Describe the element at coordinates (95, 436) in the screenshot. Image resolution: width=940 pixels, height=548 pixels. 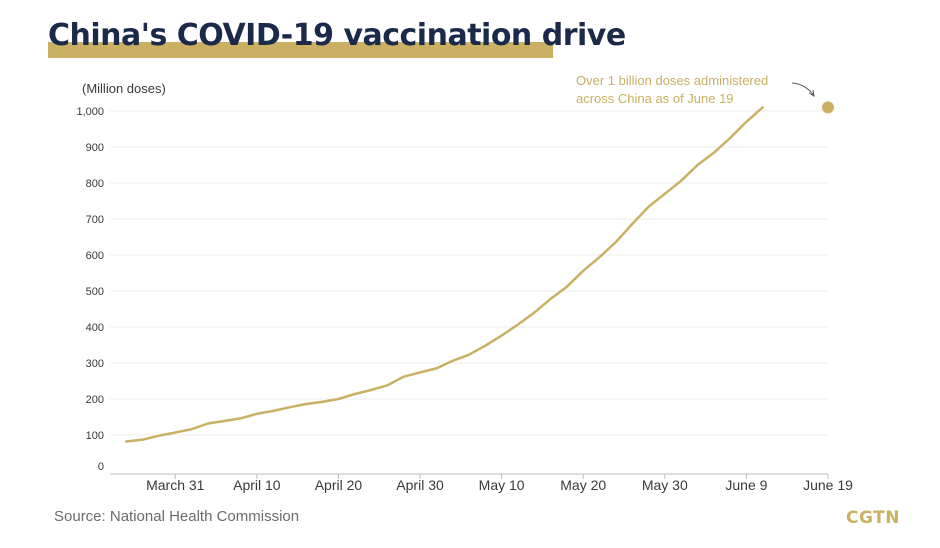
I see `y-tick-label: 100` at that location.